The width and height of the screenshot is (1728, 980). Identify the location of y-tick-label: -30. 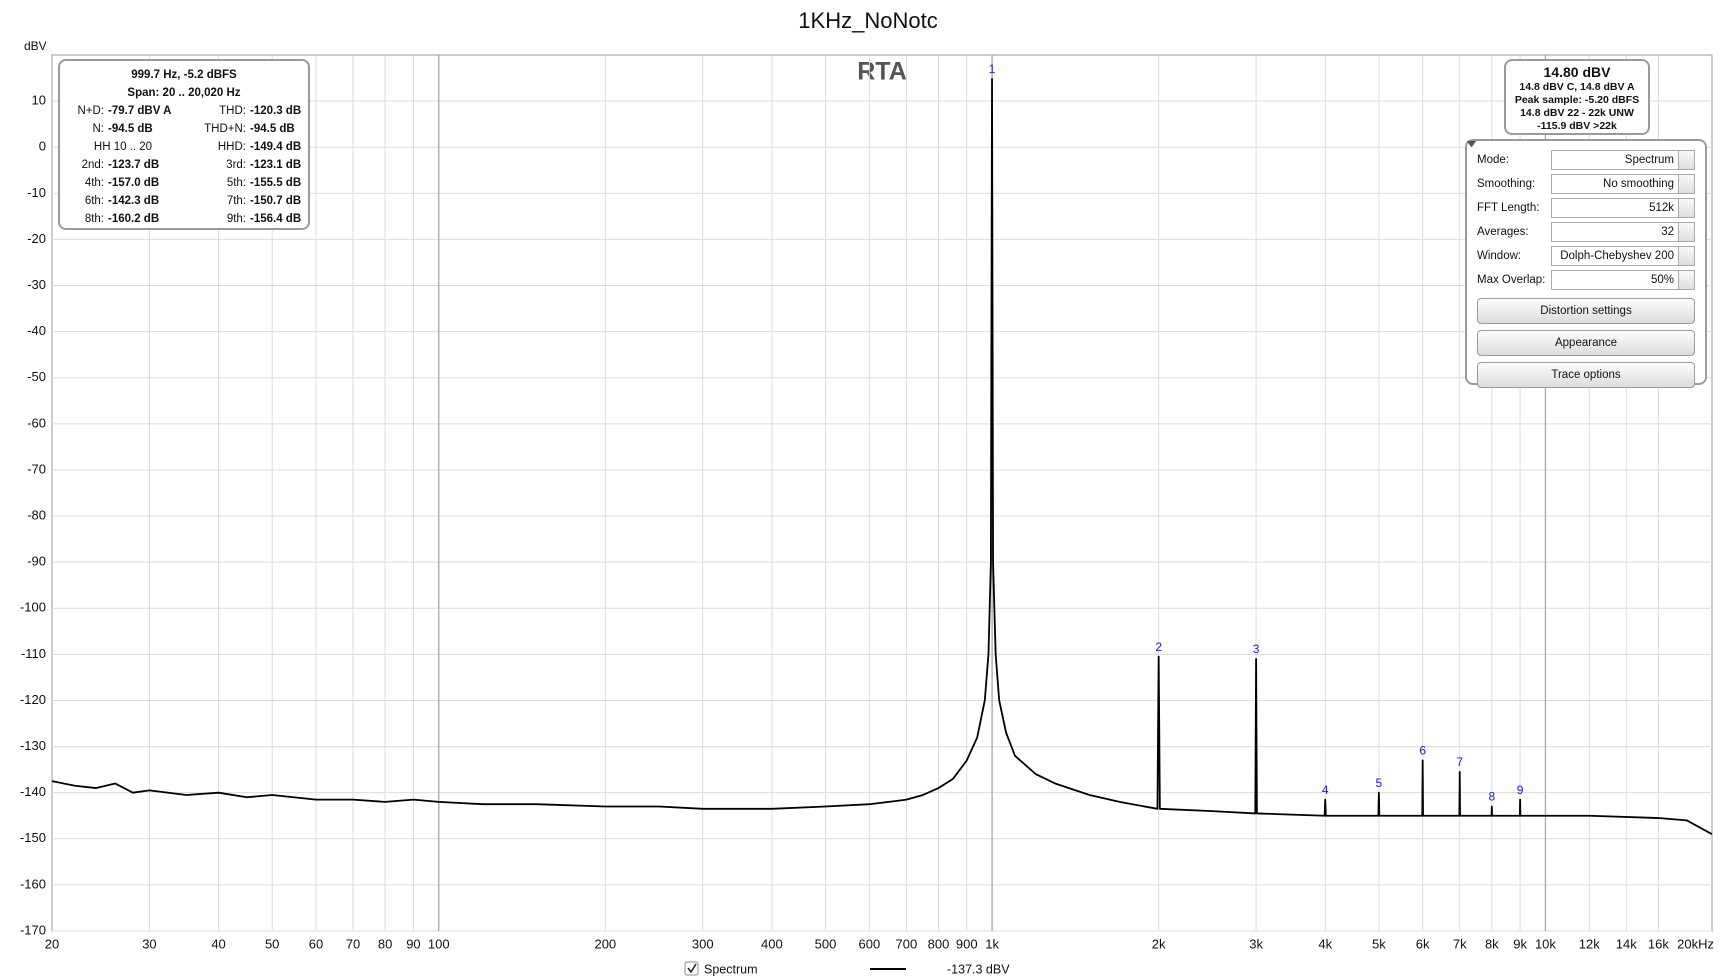
(36, 284).